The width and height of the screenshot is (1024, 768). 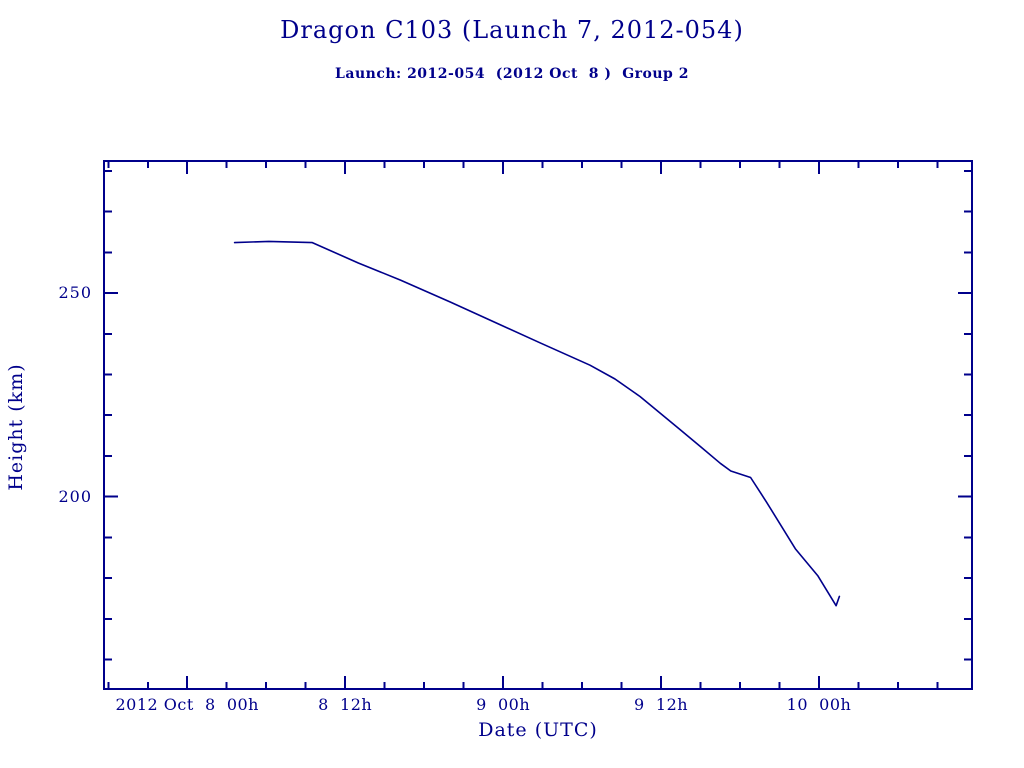 I want to click on x-tick-label: 9 12h, so click(x=661, y=704).